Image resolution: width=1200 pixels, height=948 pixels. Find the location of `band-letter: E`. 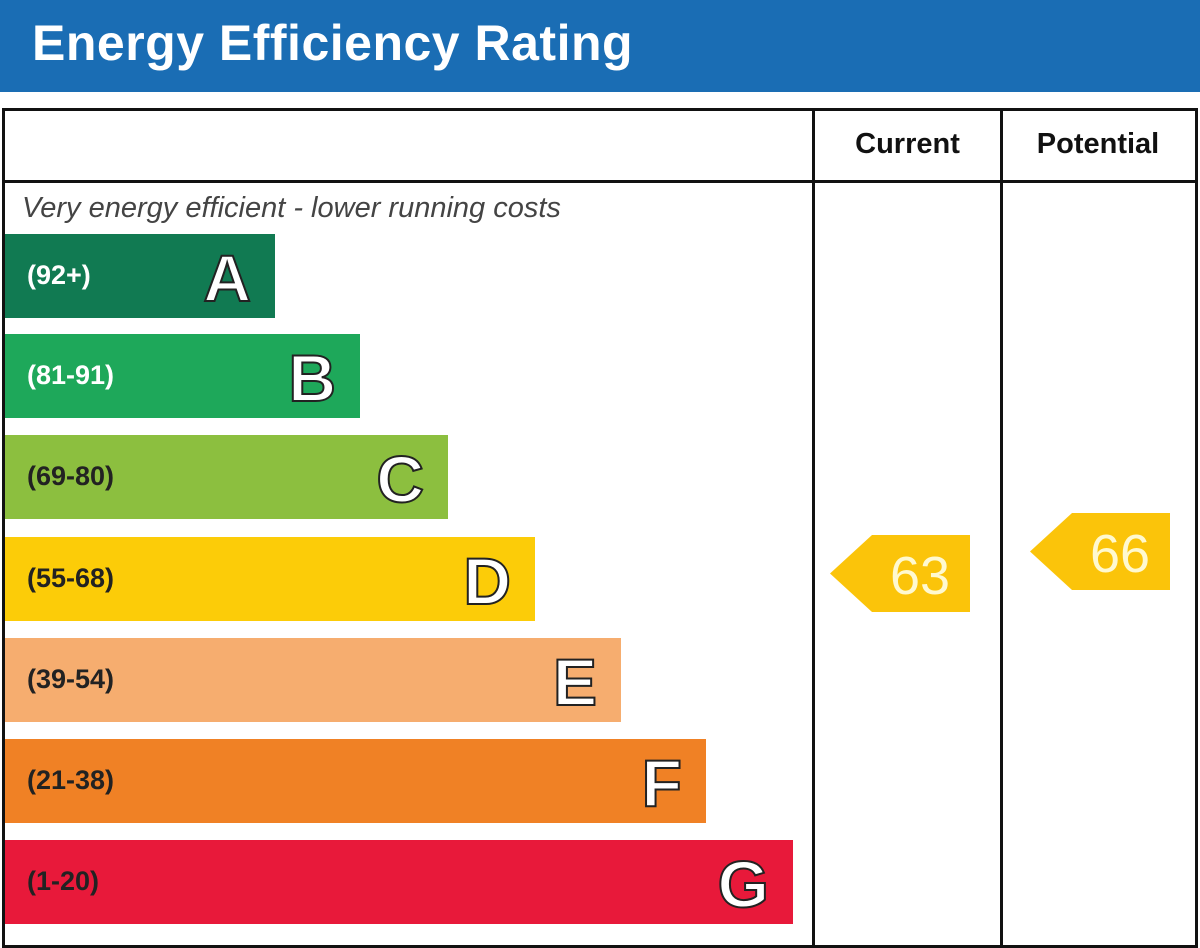

band-letter: E is located at coordinates (575, 682).